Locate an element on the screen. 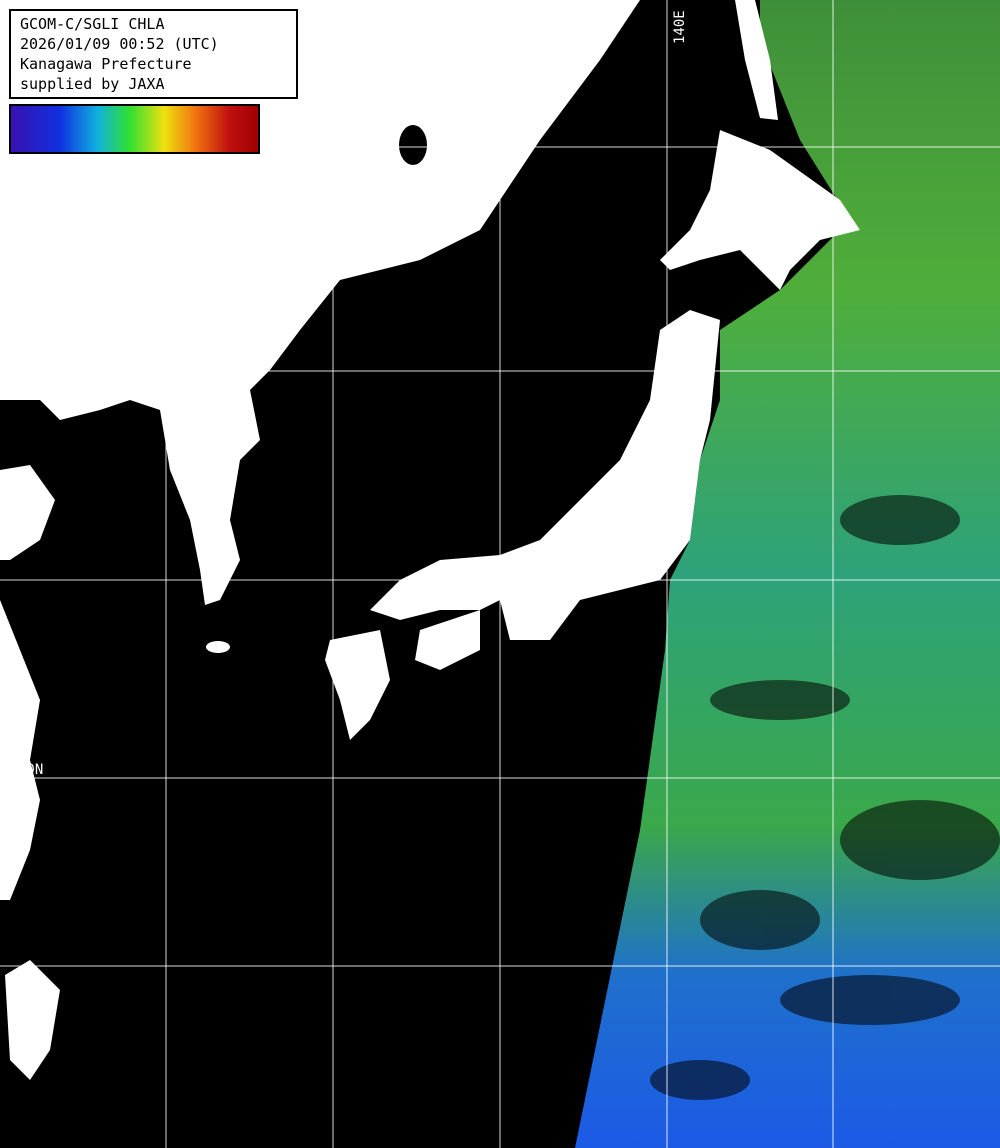 The width and height of the screenshot is (1000, 1148). lon-label: 140E is located at coordinates (680, 27).